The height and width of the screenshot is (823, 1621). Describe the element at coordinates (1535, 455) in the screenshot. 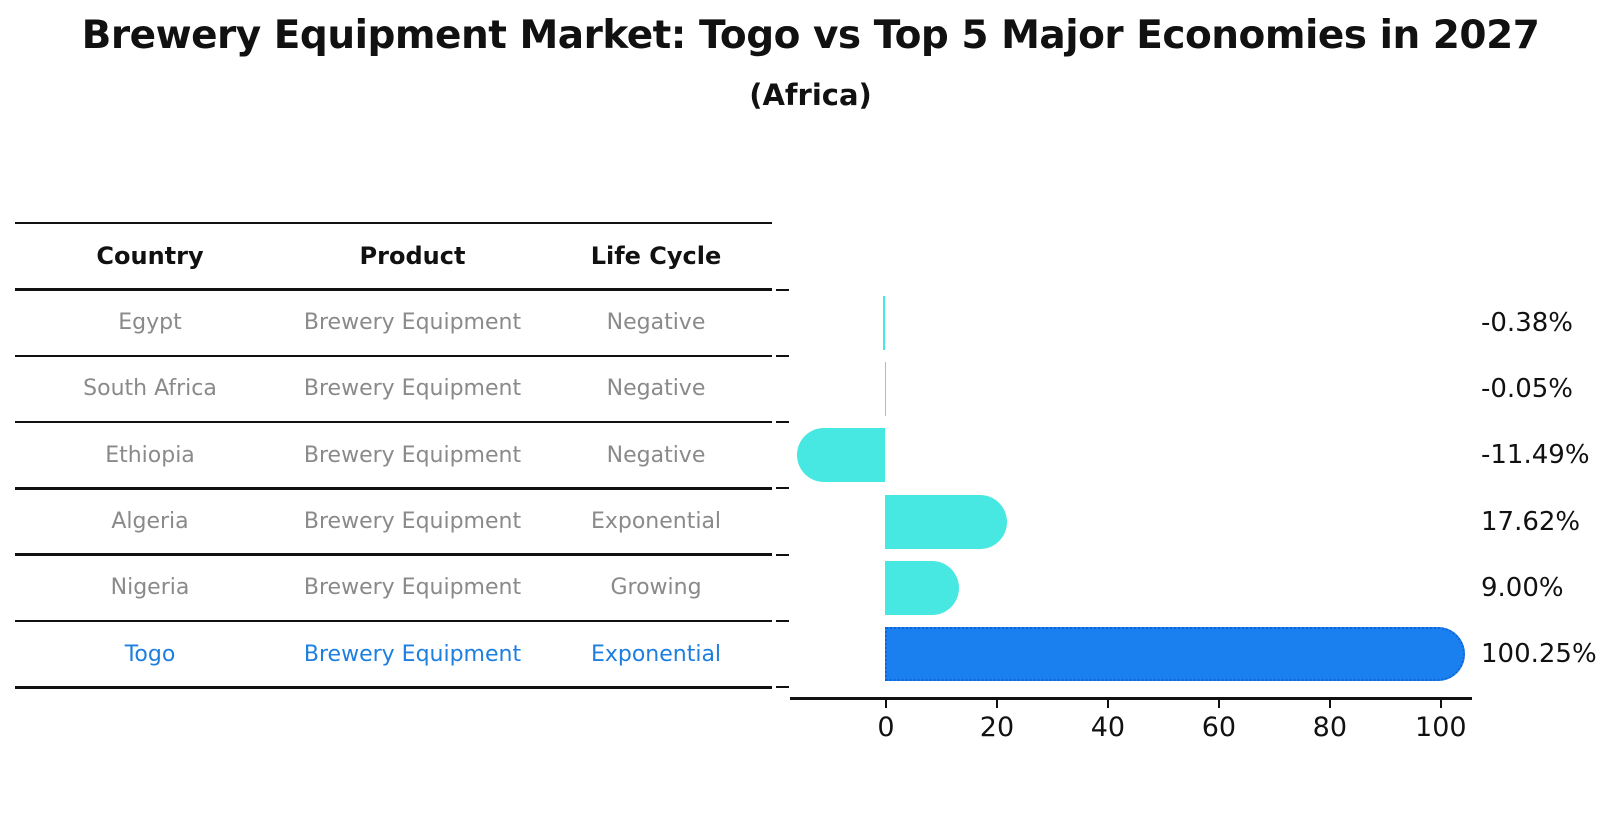

I see `bar-value-label: -11.49%` at that location.